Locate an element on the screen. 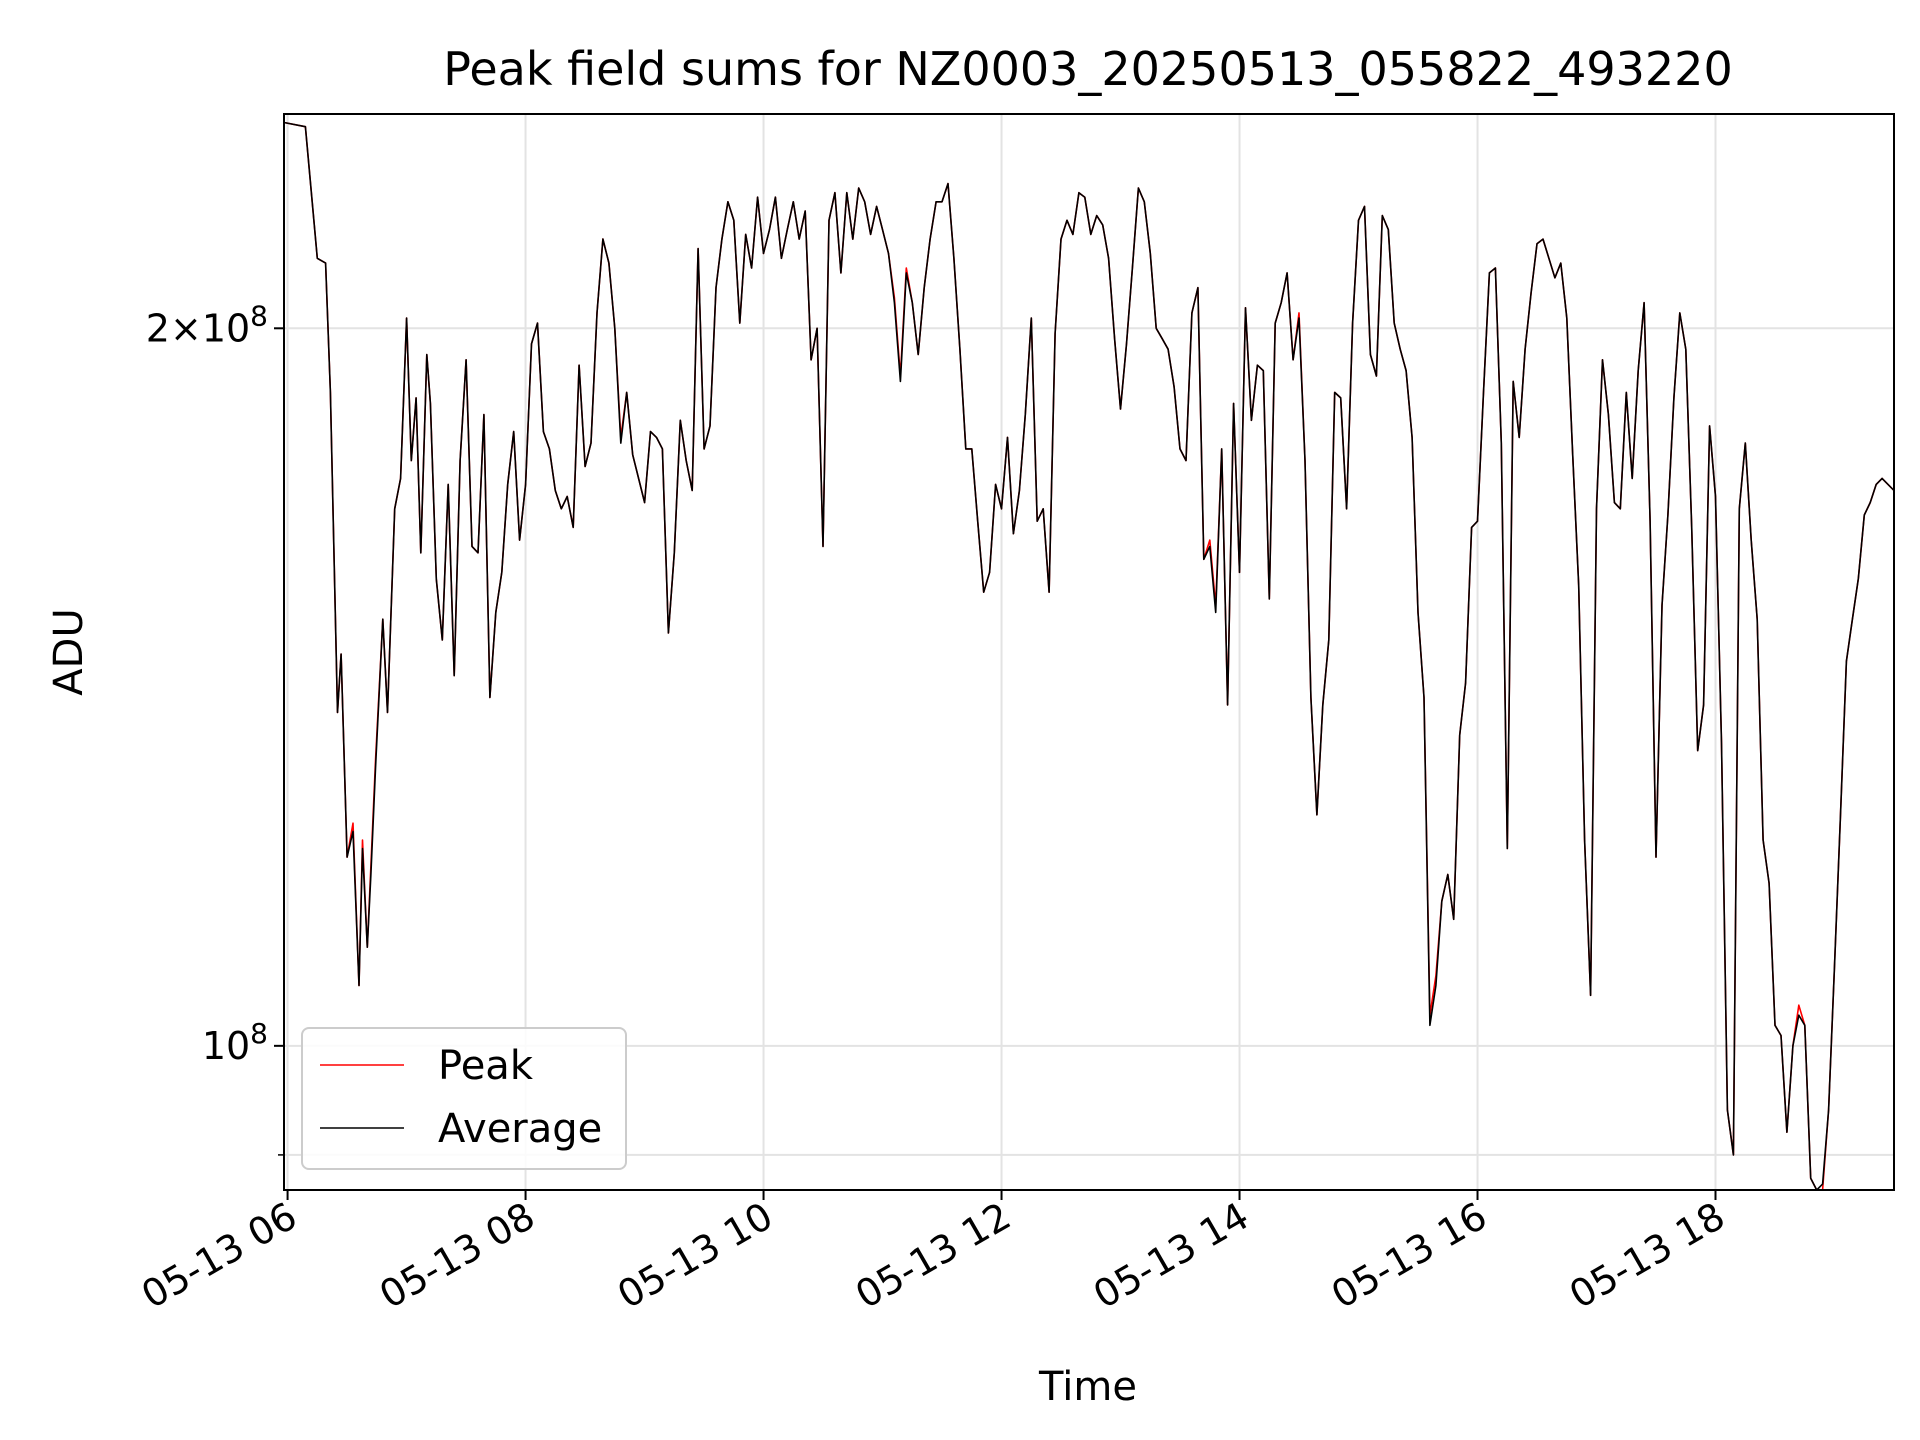  legend-label-peak: Peak is located at coordinates (486, 1066).